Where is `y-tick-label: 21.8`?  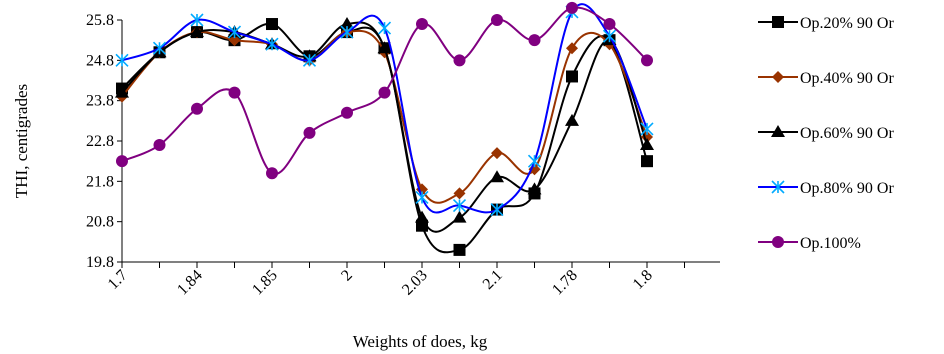
y-tick-label: 21.8 is located at coordinates (100, 181).